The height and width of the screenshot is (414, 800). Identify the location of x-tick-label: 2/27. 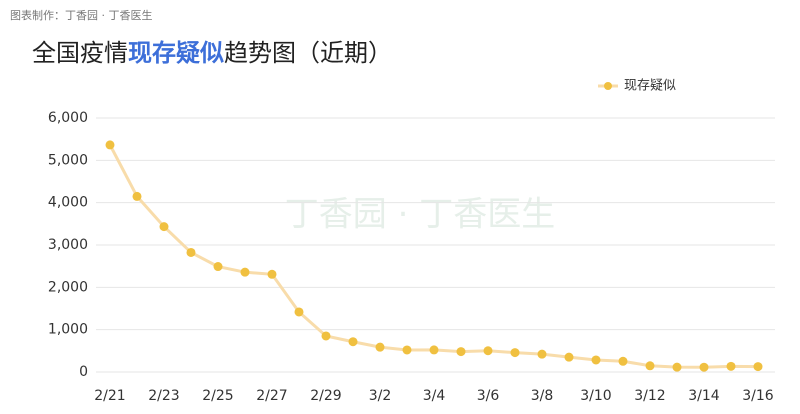
(271, 396).